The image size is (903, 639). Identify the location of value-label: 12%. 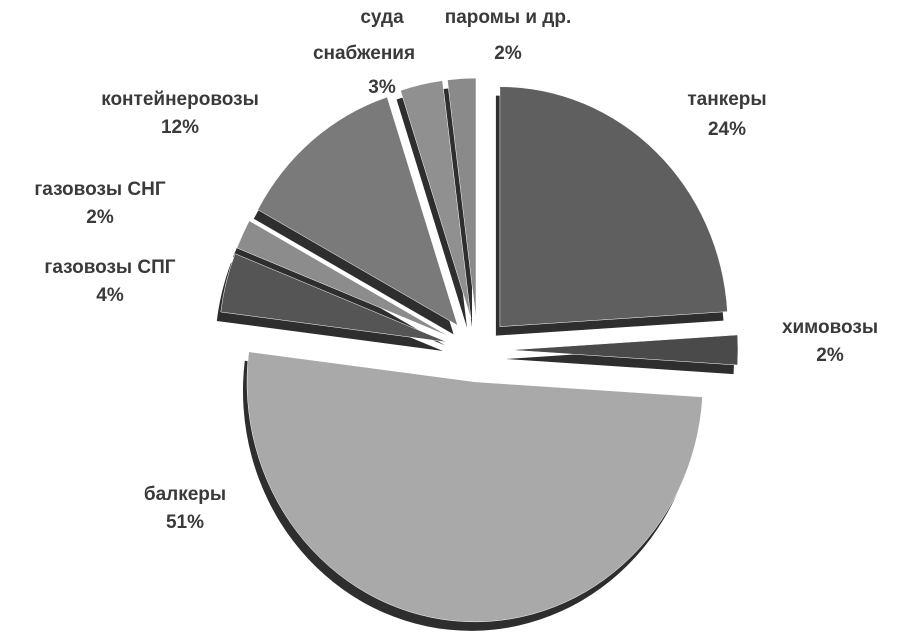
(180, 127).